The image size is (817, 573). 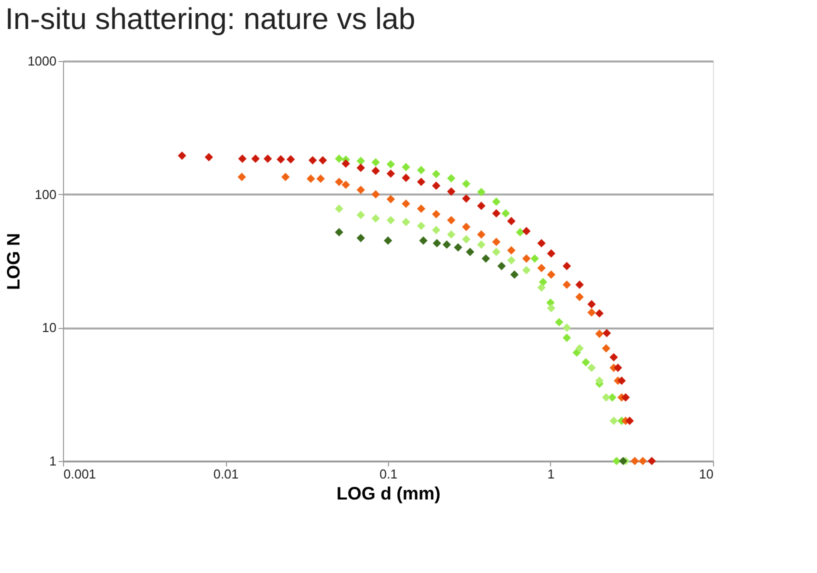 What do you see at coordinates (388, 474) in the screenshot?
I see `x-tick-label: 0.1` at bounding box center [388, 474].